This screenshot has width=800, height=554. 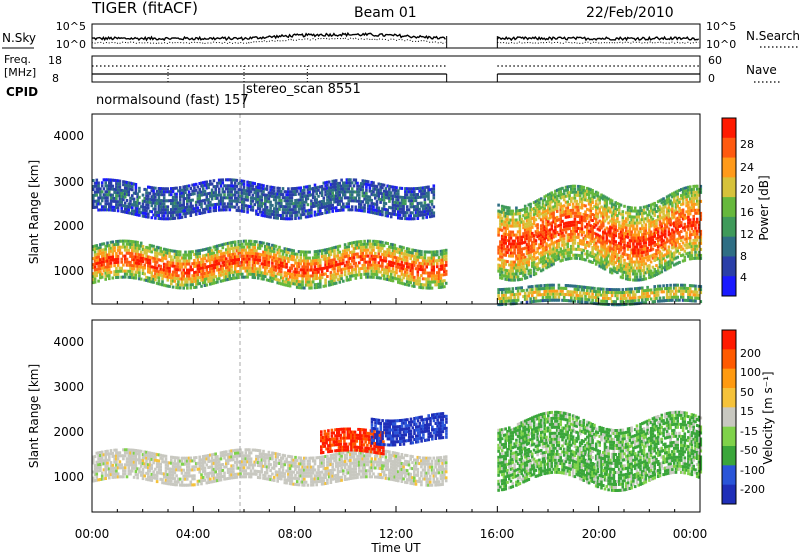 I want to click on power-cell-1934, so click(x=441, y=275).